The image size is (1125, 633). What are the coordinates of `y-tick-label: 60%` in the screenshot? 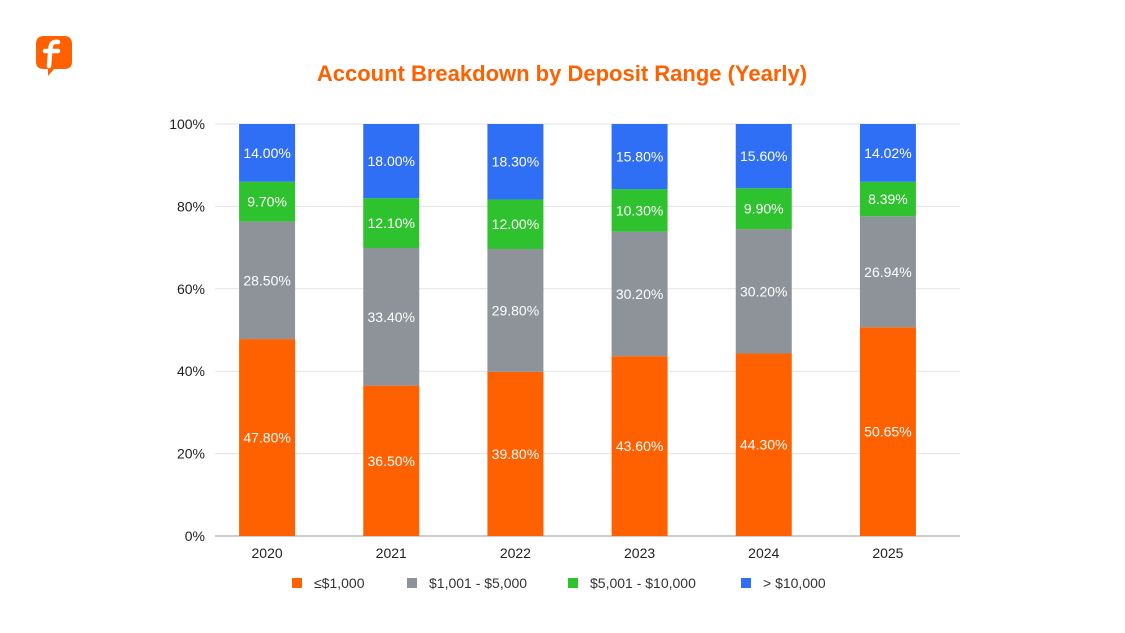 It's located at (191, 289).